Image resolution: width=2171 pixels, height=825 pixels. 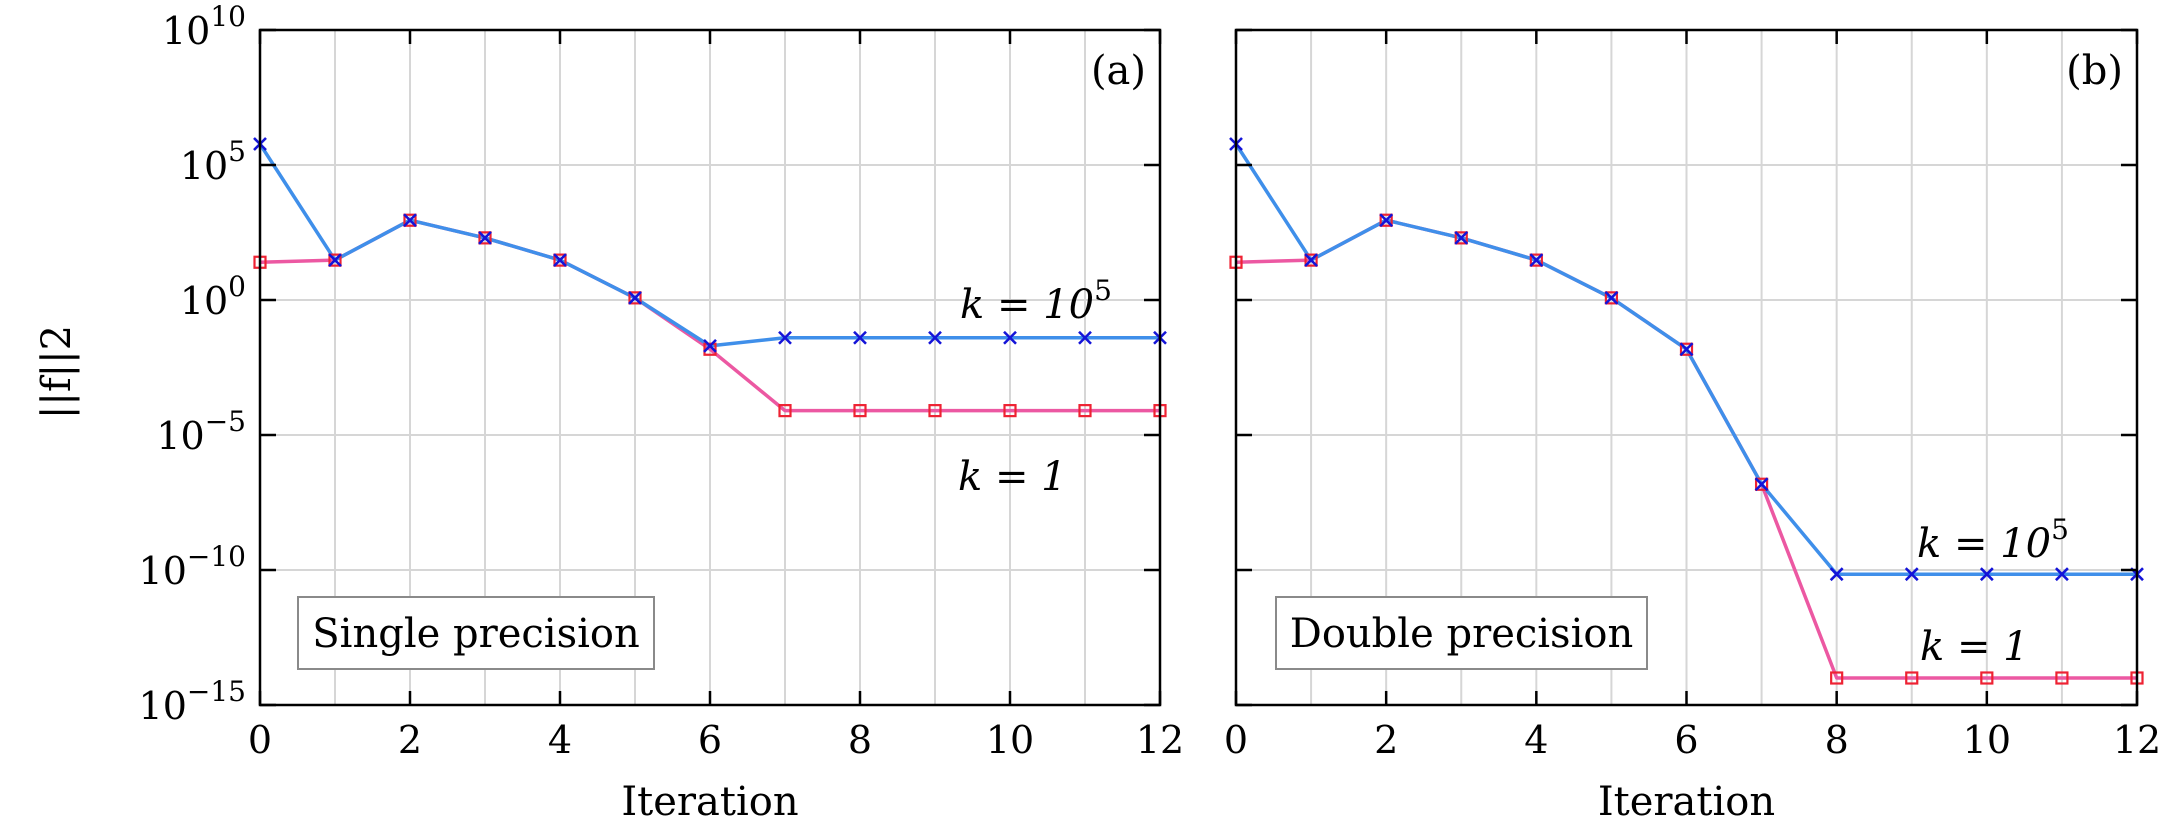 I want to click on annotation-text: Single precision, so click(x=476, y=634).